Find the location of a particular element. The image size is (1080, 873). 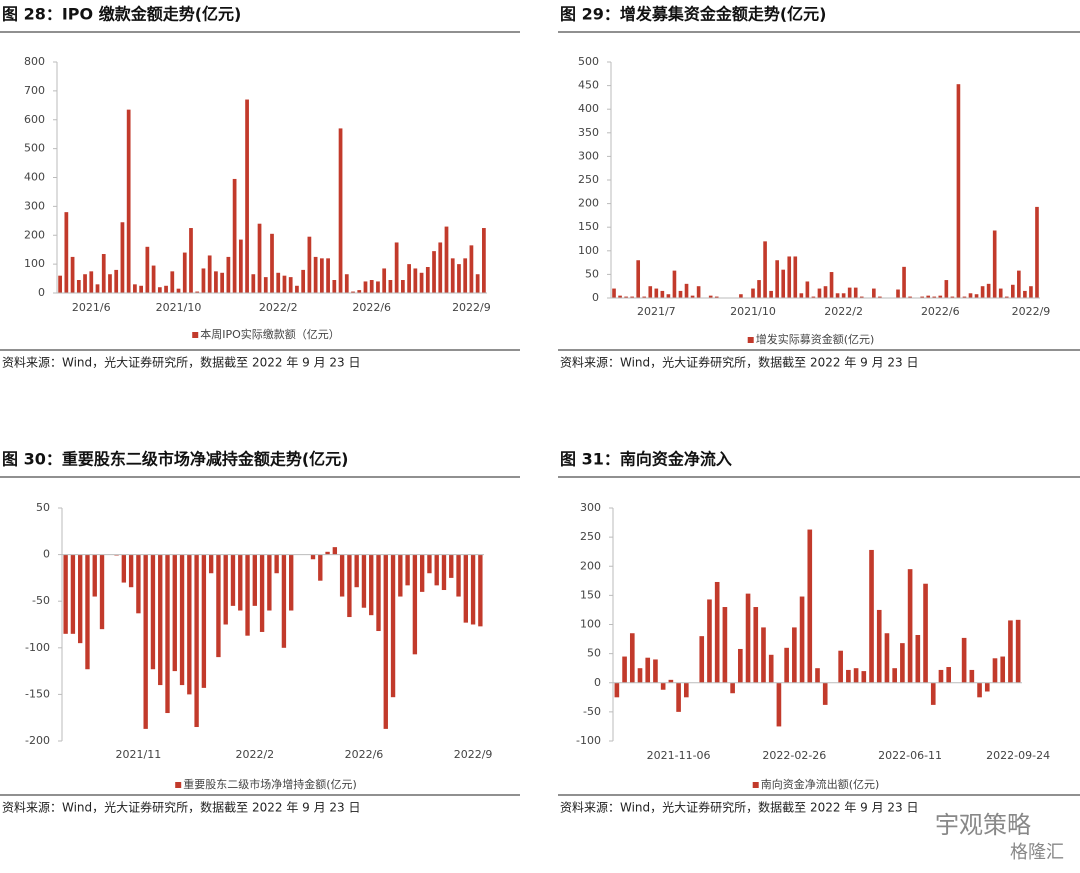

y-tick-label: 150 is located at coordinates (590, 594).